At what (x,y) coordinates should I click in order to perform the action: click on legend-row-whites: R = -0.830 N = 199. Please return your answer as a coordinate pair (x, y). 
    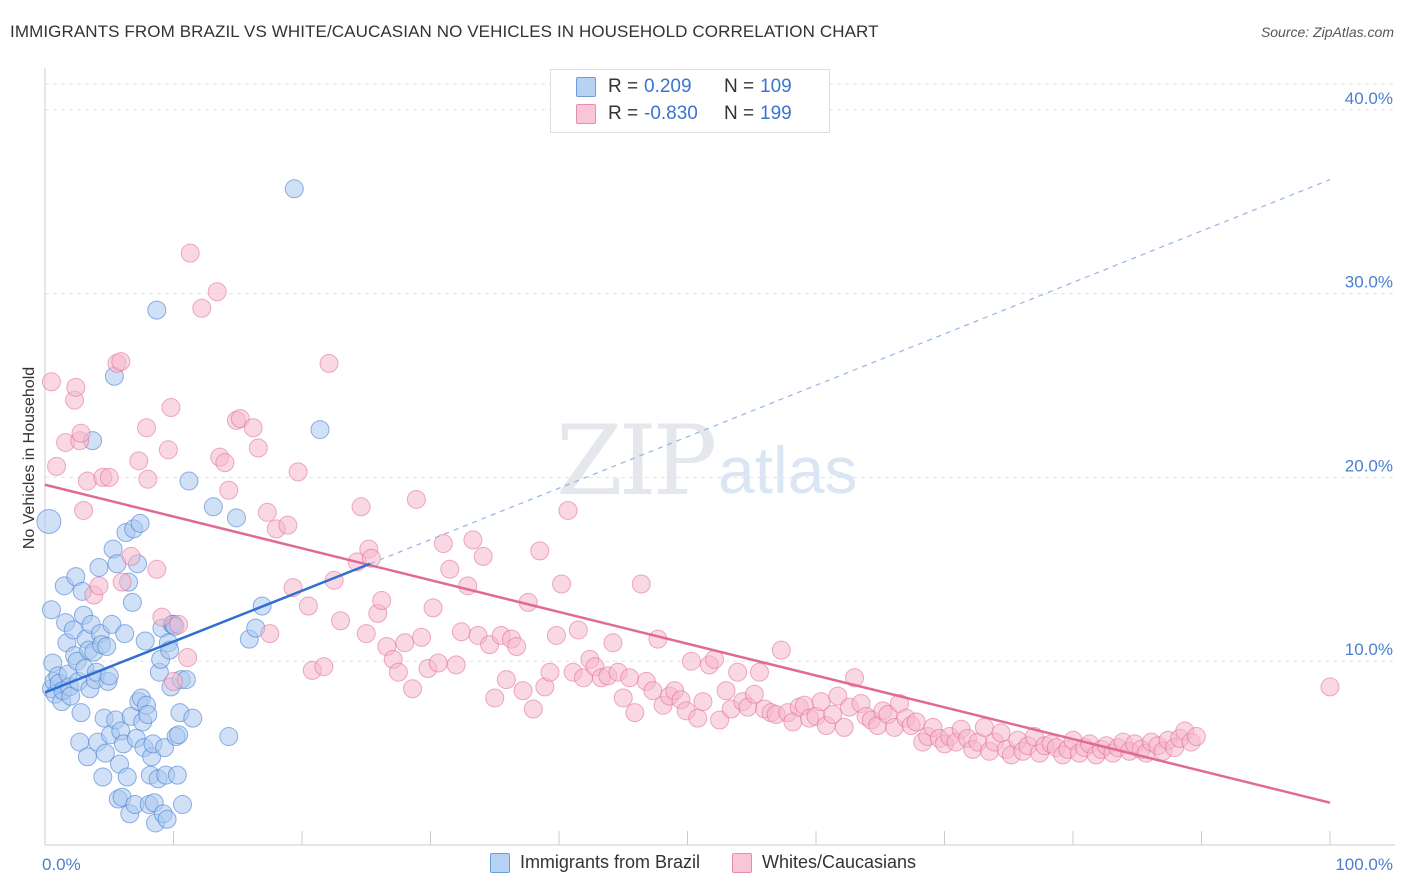
    Looking at the image, I should click on (671, 114).